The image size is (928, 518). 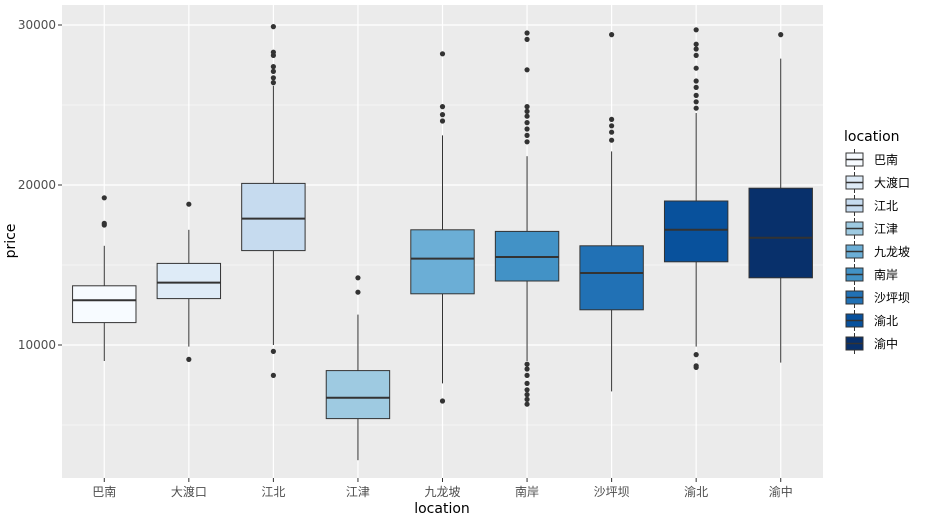 What do you see at coordinates (892, 298) in the screenshot?
I see `legend-label: 沙坪坝` at bounding box center [892, 298].